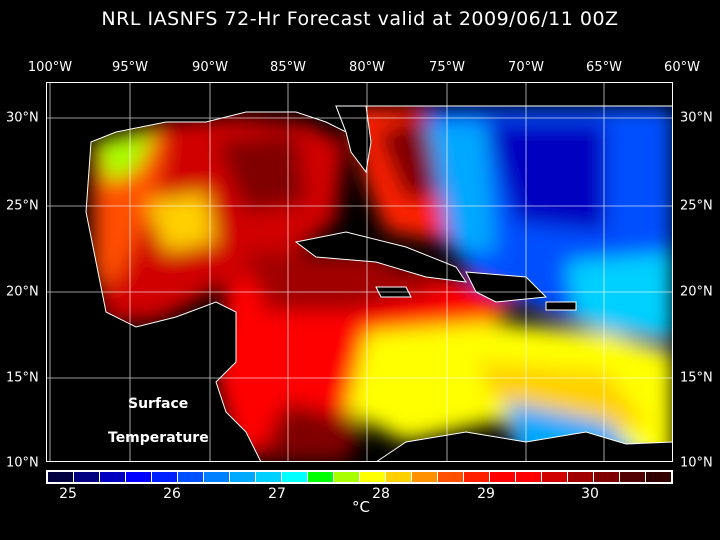 The height and width of the screenshot is (540, 720). I want to click on colorbar-tick: 28, so click(381, 494).